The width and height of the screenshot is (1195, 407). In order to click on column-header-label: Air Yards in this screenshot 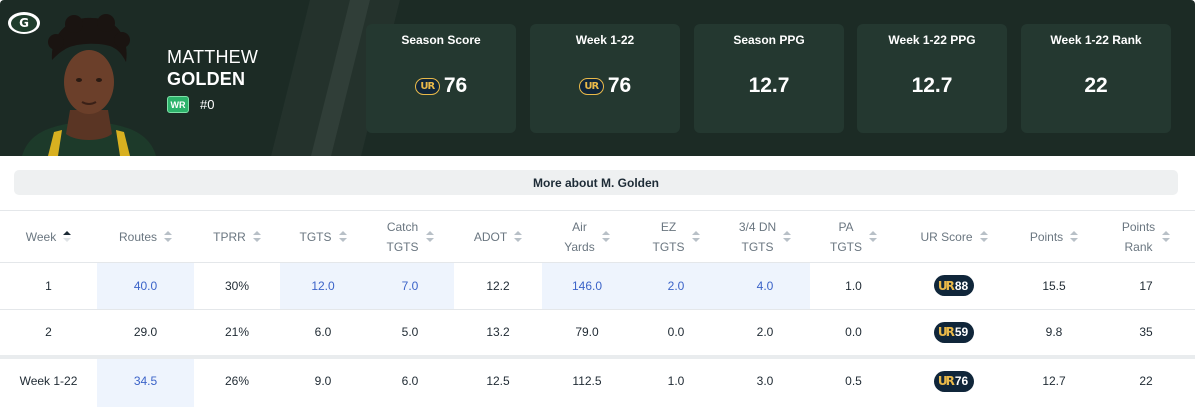, I will do `click(579, 237)`.